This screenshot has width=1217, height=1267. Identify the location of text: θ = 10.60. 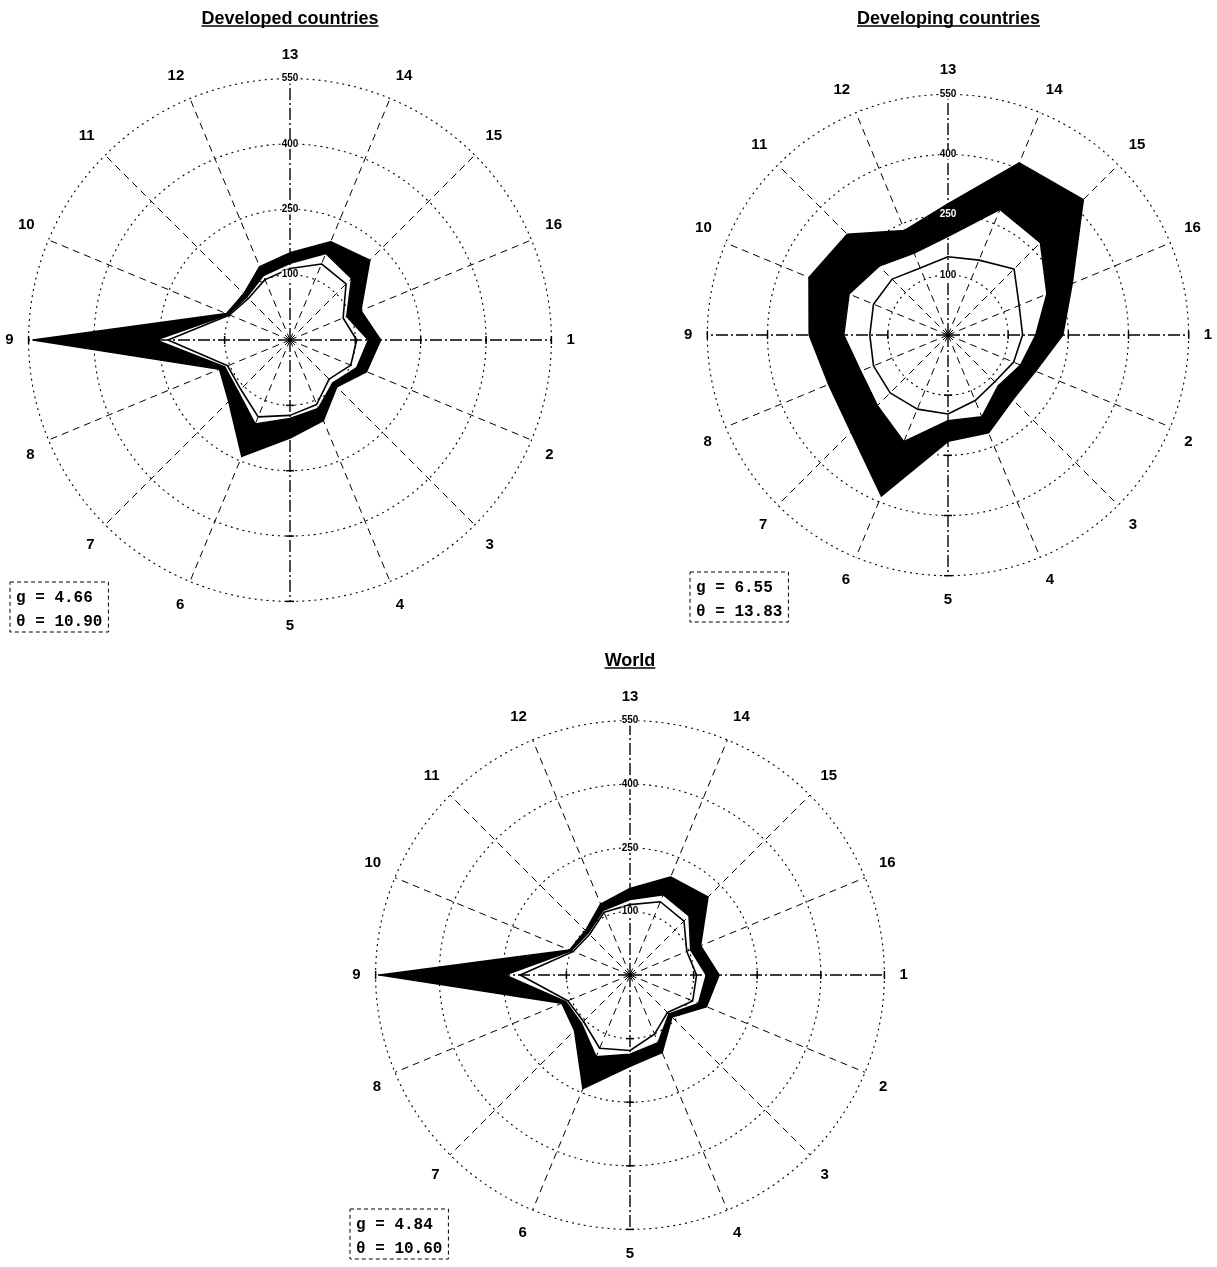
(399, 1249).